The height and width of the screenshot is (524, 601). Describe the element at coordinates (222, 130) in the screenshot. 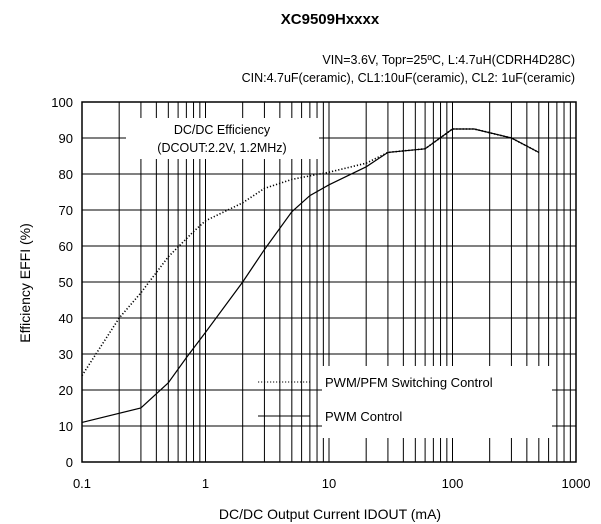

I see `annotation-line1: DC/DC Efficiency` at that location.